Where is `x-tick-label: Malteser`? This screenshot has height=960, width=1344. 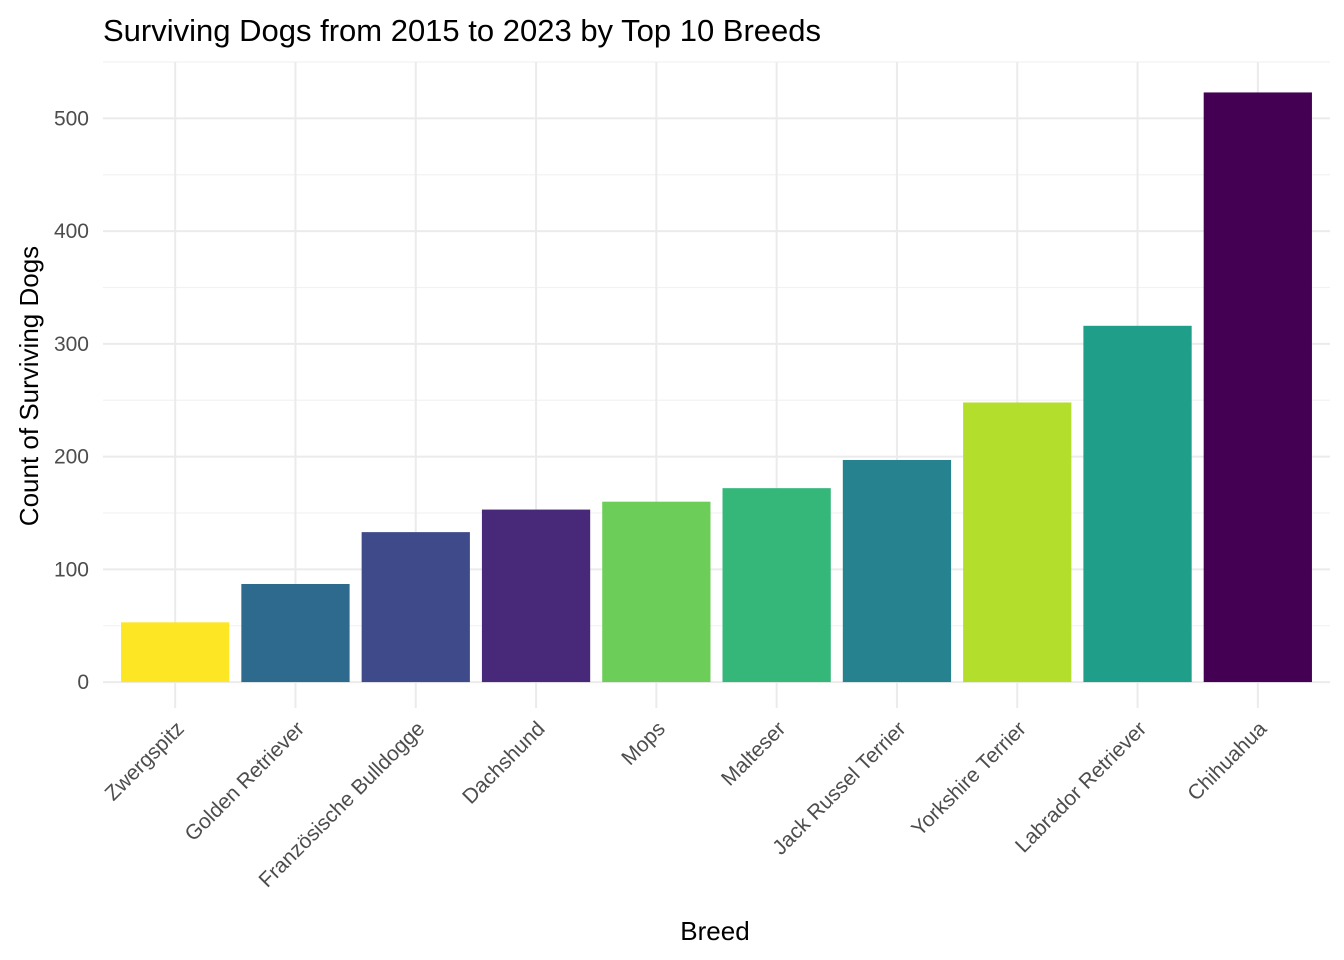 x-tick-label: Malteser is located at coordinates (753, 753).